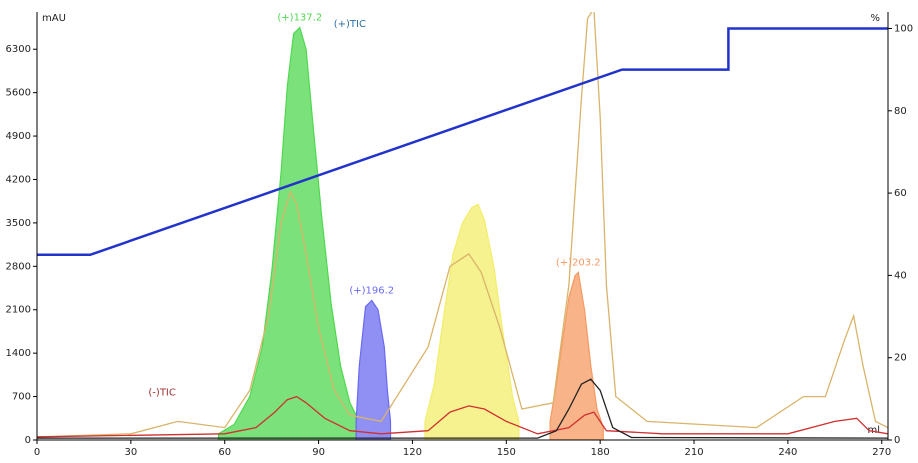  Describe the element at coordinates (897, 440) in the screenshot. I see `y2-tick-label: 0` at that location.